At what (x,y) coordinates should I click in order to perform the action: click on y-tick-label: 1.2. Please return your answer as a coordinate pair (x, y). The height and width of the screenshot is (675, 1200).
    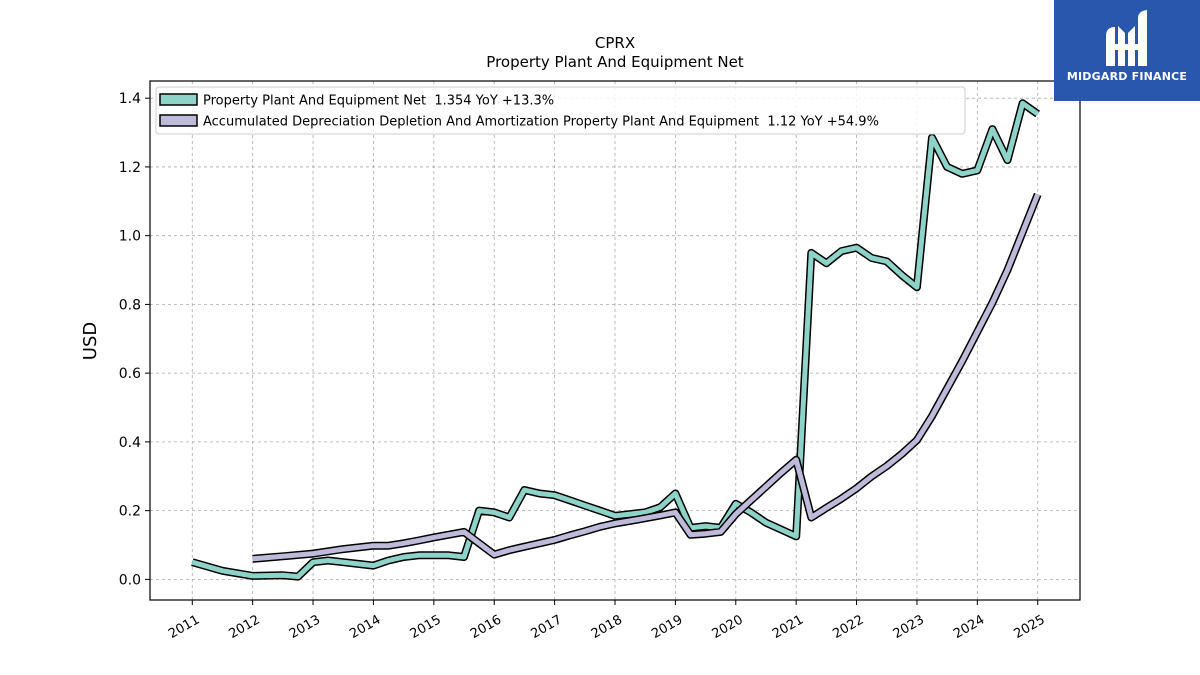
    Looking at the image, I should click on (130, 168).